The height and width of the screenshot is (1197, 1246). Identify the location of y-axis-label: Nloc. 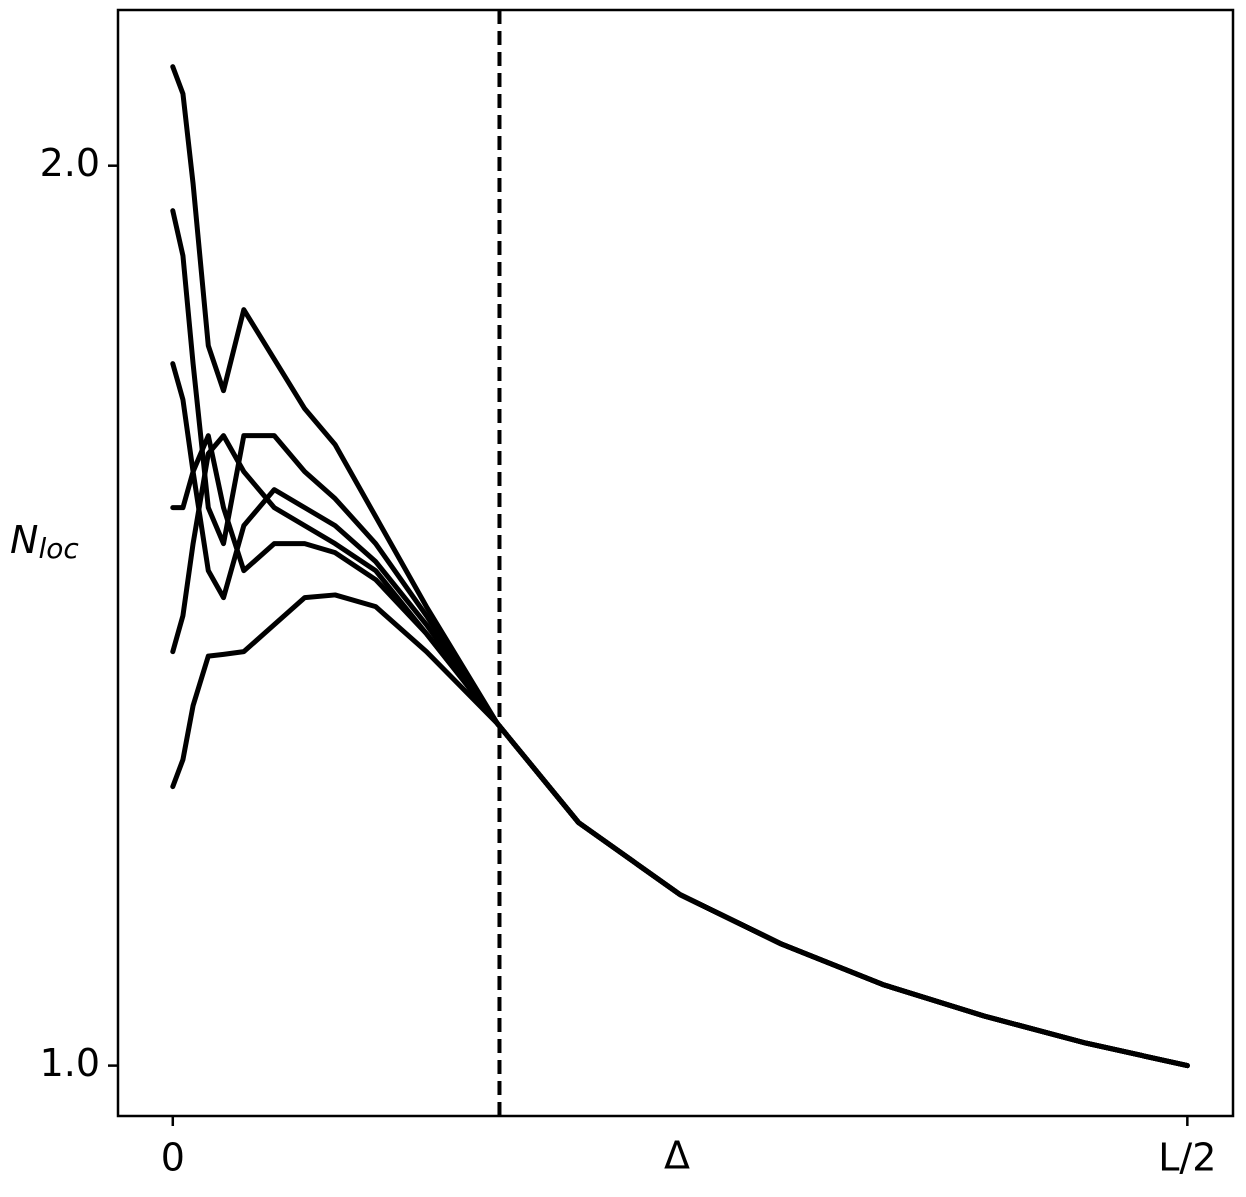
(44, 542).